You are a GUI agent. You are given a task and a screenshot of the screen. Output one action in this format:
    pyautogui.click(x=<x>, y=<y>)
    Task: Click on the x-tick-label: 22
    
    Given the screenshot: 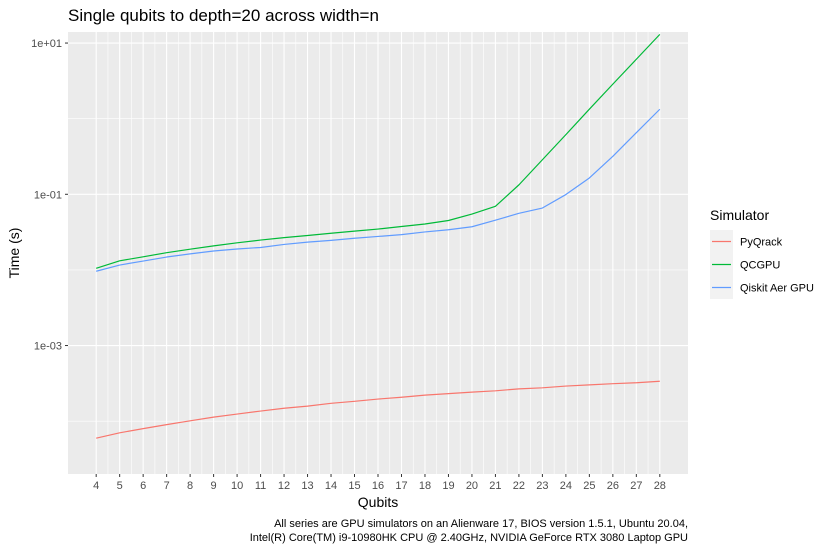 What is the action you would take?
    pyautogui.click(x=519, y=486)
    